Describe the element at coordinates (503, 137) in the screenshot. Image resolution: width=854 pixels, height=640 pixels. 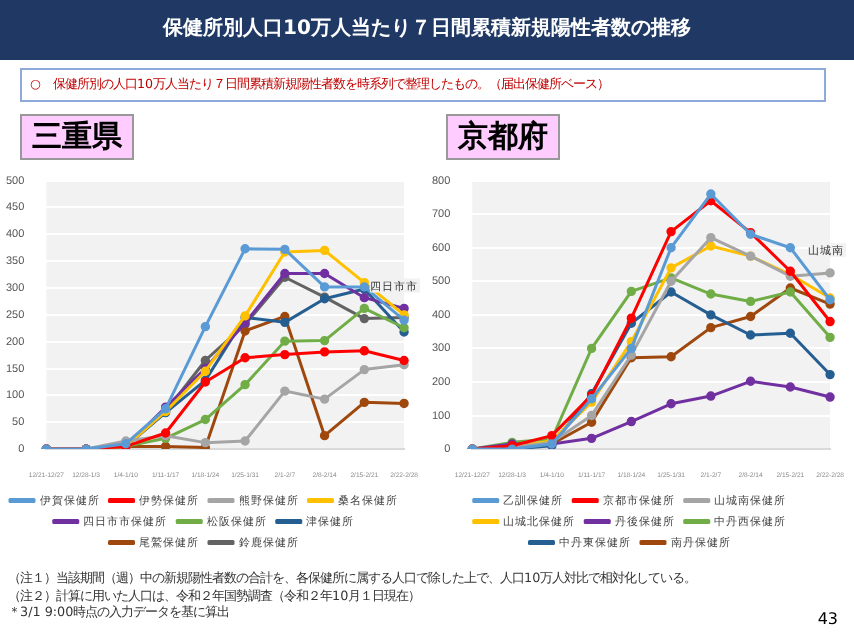
I see `chart-title: 京都府` at that location.